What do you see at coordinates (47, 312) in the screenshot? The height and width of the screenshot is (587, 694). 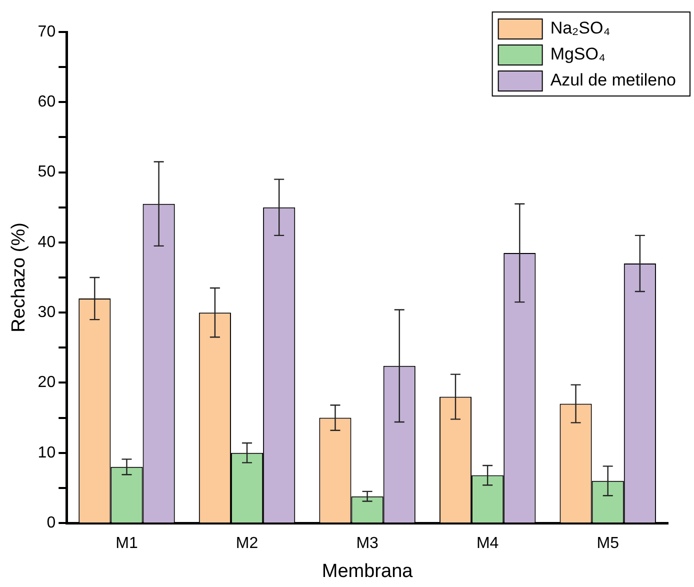 I see `y-tick-label: 30` at bounding box center [47, 312].